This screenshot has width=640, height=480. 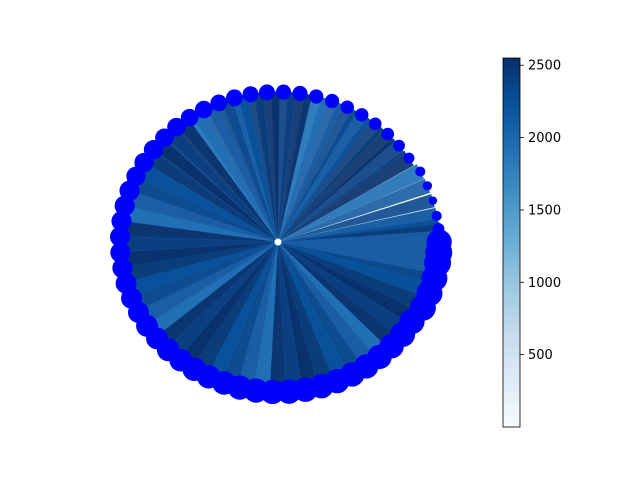 I want to click on colorbar-gradient, so click(x=511, y=242).